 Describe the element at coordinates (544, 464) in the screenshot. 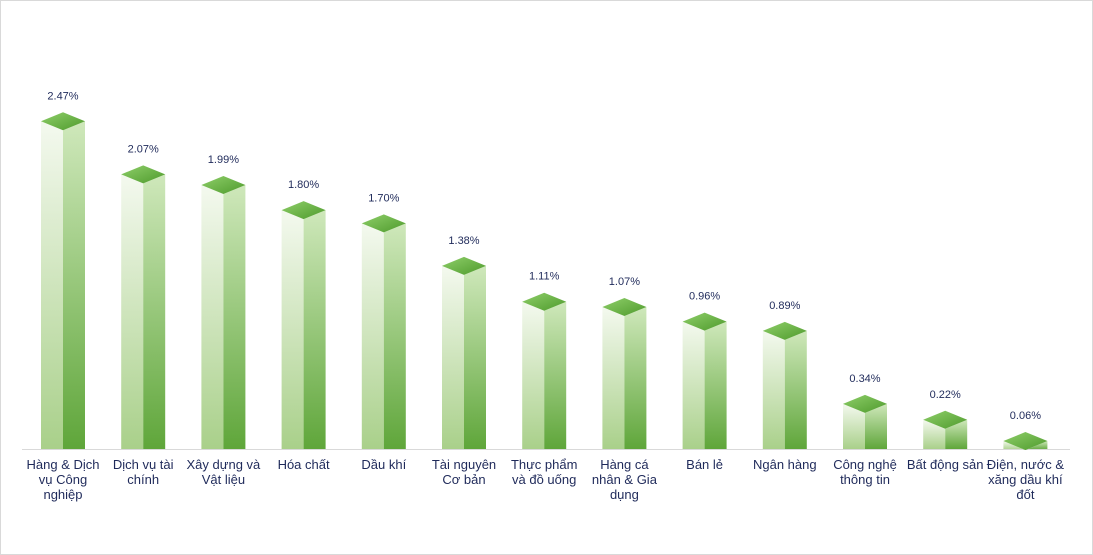

I see `category-label-line: Thực phẩm` at that location.